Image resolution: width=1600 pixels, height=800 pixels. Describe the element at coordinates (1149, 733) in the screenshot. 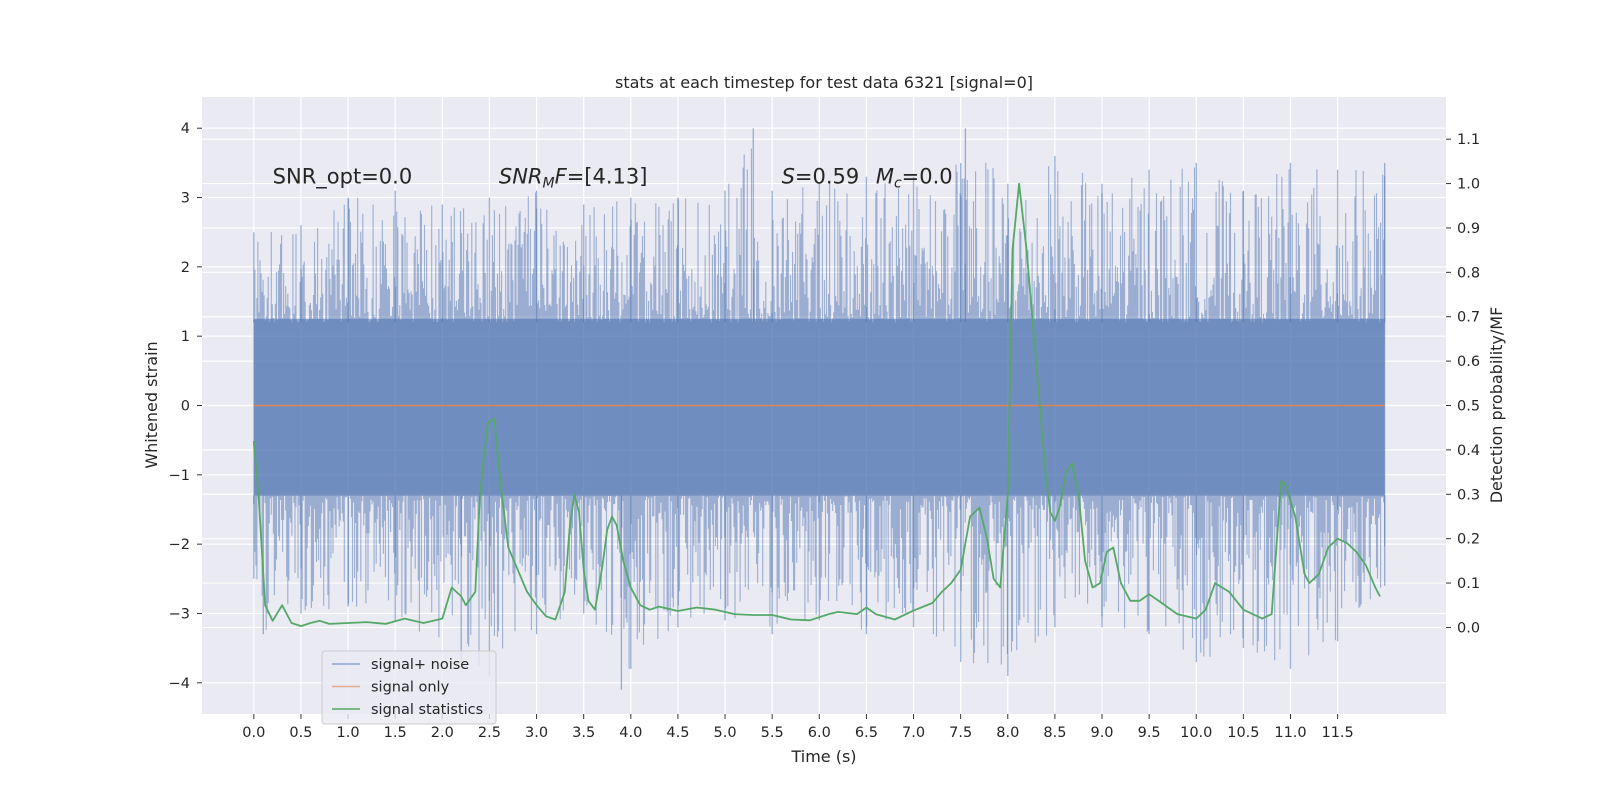

I see `x-tick-label: 9.5` at that location.